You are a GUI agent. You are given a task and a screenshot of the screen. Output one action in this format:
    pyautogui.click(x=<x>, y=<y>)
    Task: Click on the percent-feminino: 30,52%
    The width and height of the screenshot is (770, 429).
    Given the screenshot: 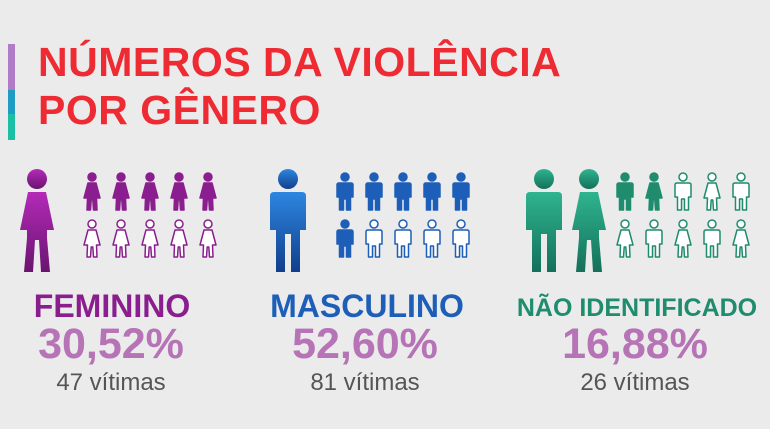 What is the action you would take?
    pyautogui.click(x=111, y=344)
    